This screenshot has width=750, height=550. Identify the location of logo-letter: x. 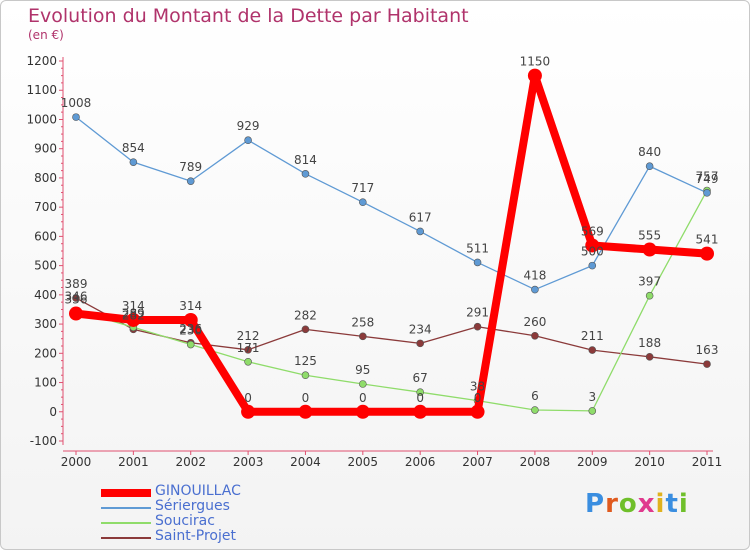
(646, 504).